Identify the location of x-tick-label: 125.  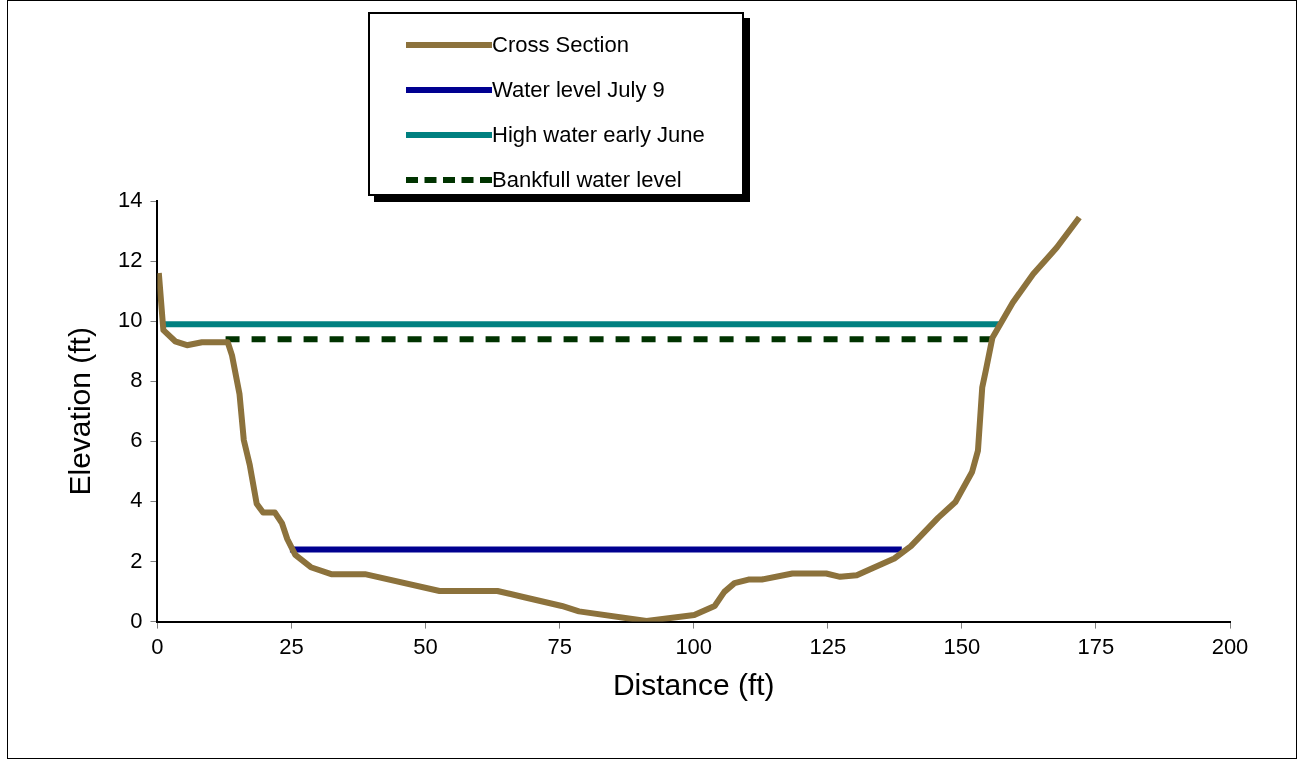
(828, 646).